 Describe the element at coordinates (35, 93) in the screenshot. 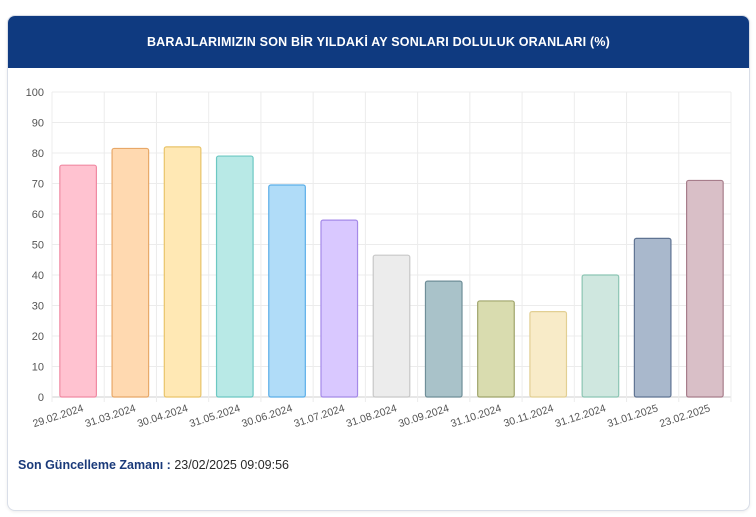

I see `y-tick-label: 100` at that location.